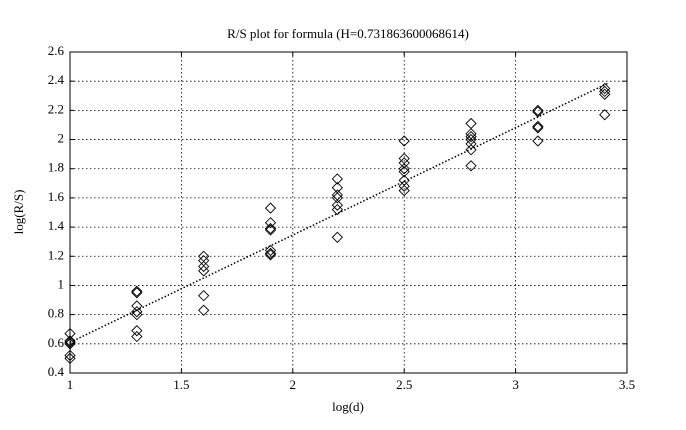 The image size is (686, 430). I want to click on y-tick-label: 0.8, so click(56, 313).